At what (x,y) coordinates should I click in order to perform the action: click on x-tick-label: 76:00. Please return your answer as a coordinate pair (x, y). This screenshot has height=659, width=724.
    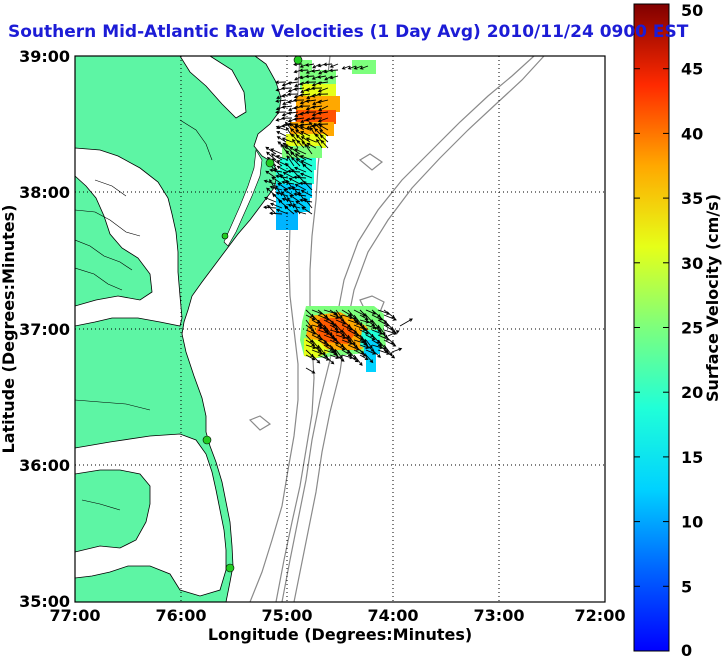
    Looking at the image, I should click on (181, 615).